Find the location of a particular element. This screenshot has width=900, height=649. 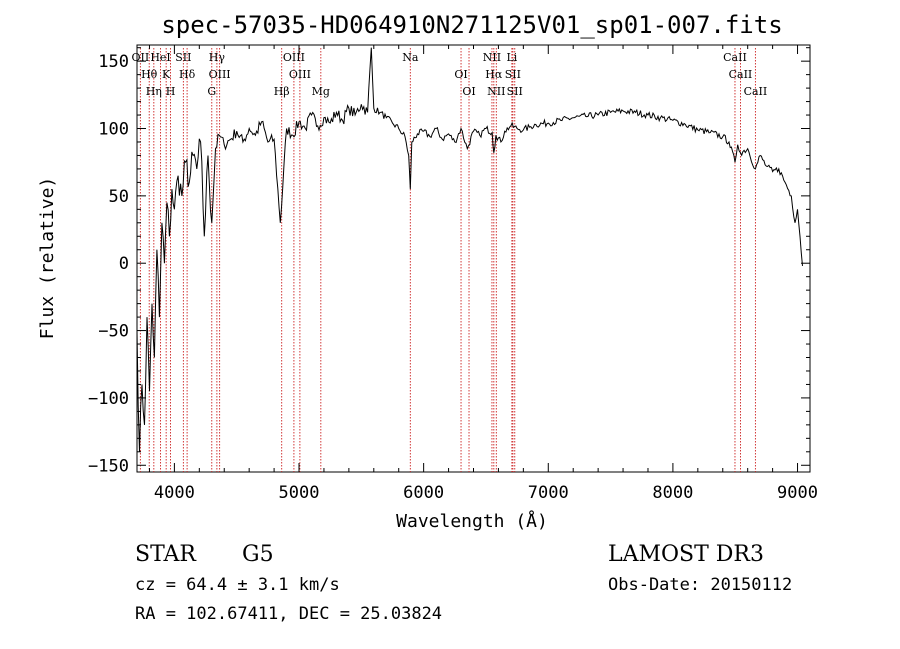

spectral-line-label: Hβ is located at coordinates (282, 91).